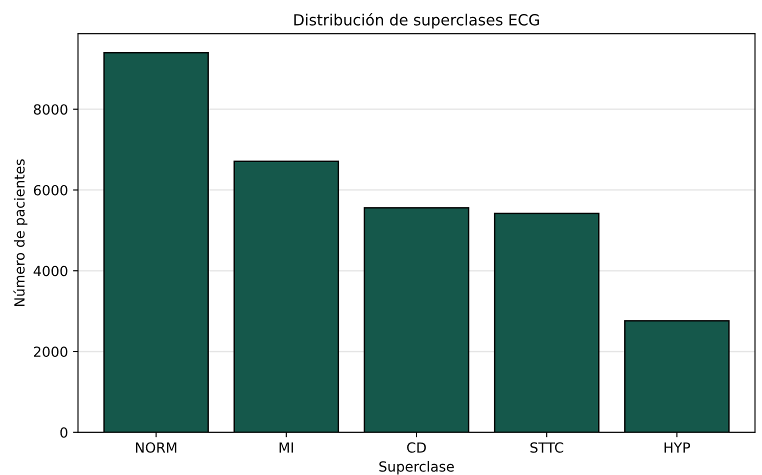 The width and height of the screenshot is (762, 475). What do you see at coordinates (416, 21) in the screenshot?
I see `chart-title: Distribución de superclases ECG` at bounding box center [416, 21].